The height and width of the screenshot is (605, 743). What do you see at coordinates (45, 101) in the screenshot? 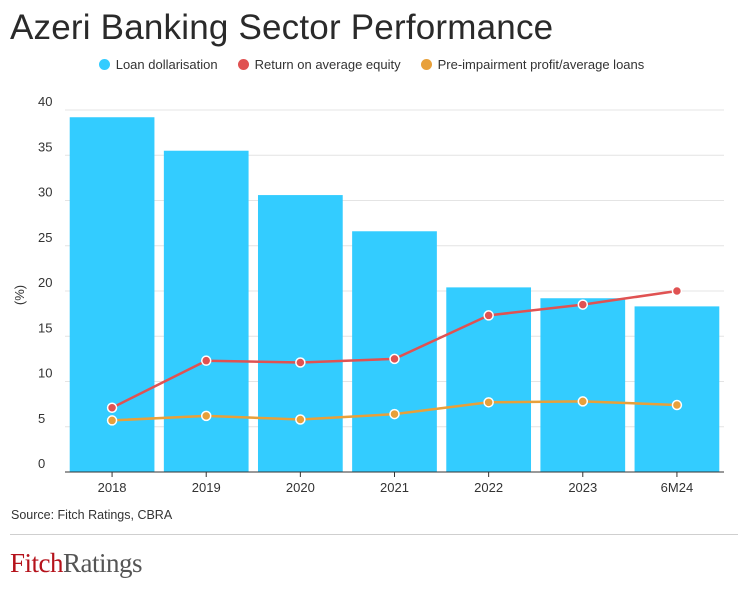
I see `y-tick-label: 40` at bounding box center [45, 101].